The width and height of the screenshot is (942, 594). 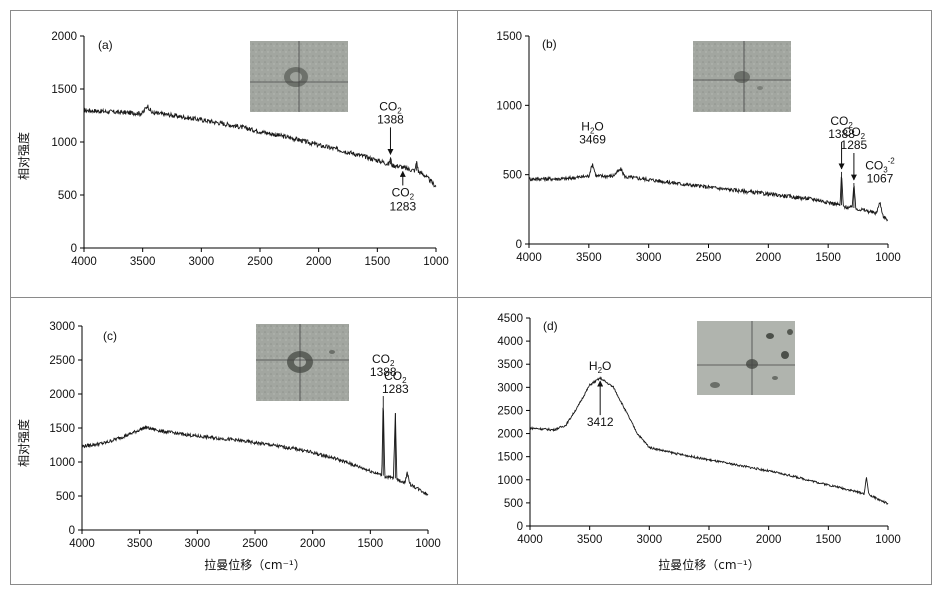 What do you see at coordinates (746, 358) in the screenshot?
I see `micrograph-d` at bounding box center [746, 358].